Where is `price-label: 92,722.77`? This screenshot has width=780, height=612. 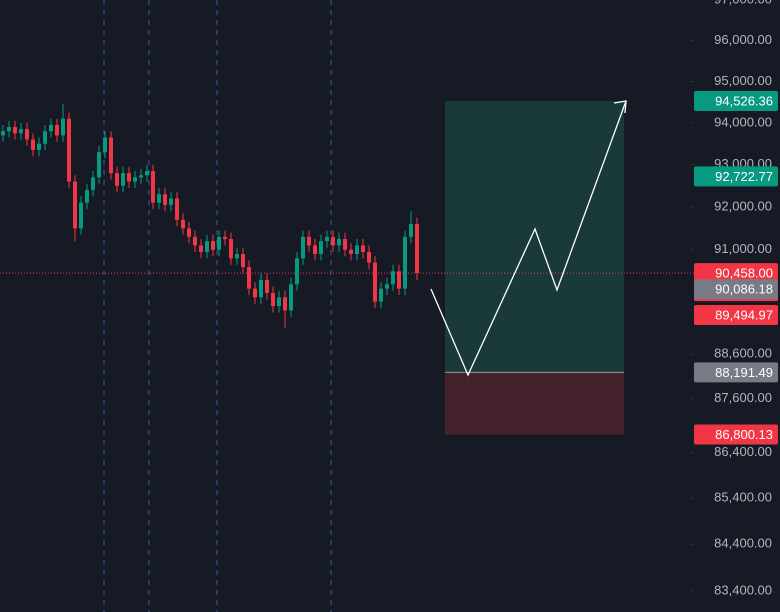
price-label: 92,722.77 is located at coordinates (744, 176).